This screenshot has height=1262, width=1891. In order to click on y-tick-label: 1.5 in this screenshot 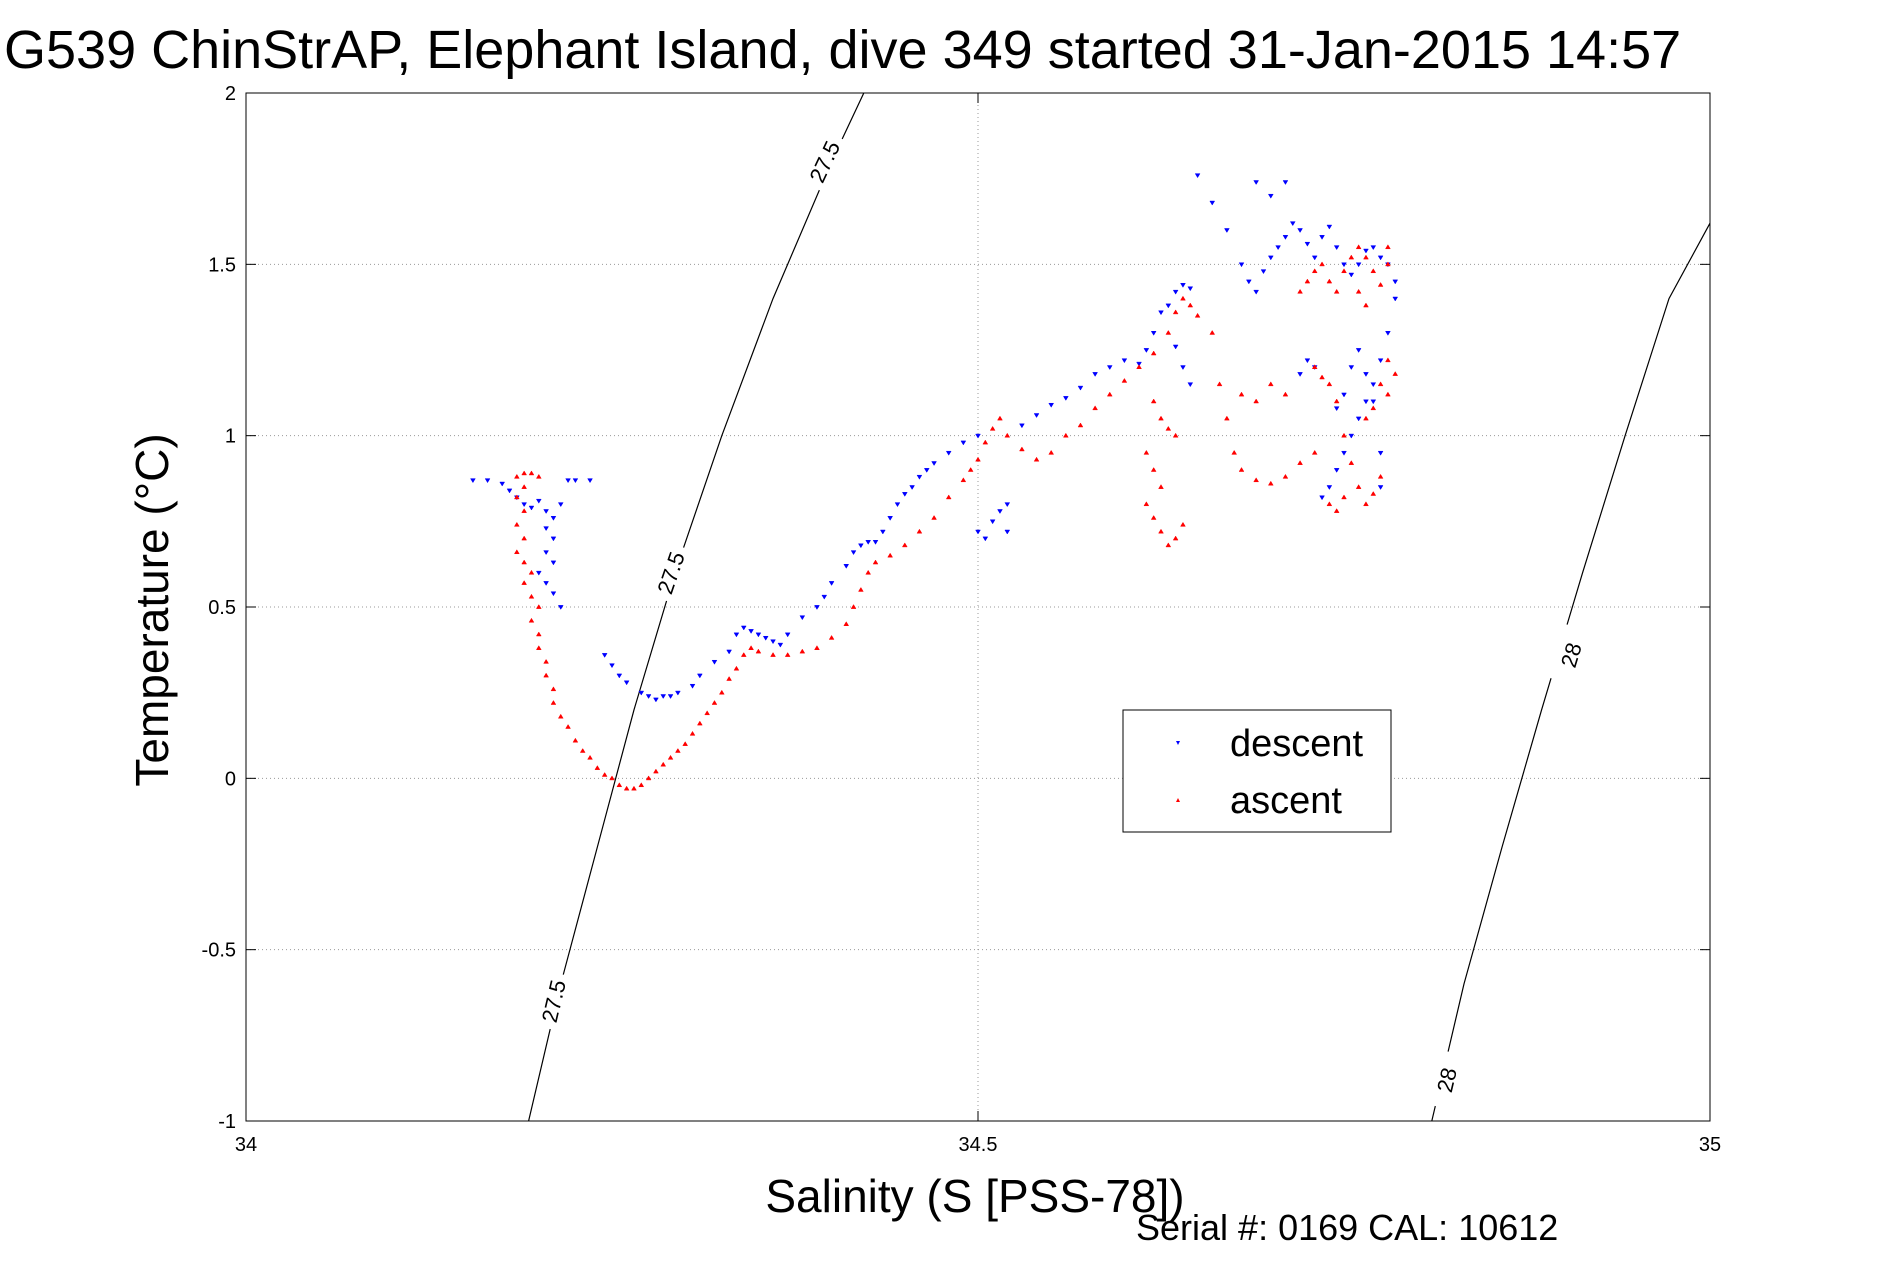, I will do `click(222, 265)`.